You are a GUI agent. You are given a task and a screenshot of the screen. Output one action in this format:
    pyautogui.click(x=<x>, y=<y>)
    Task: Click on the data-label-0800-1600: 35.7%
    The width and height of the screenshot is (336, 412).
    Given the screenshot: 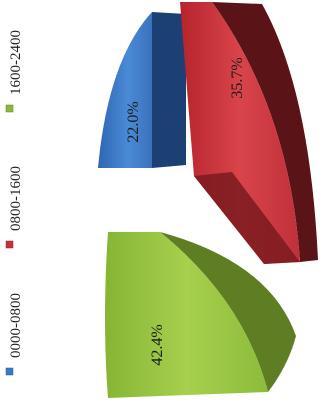 What is the action you would take?
    pyautogui.click(x=237, y=77)
    